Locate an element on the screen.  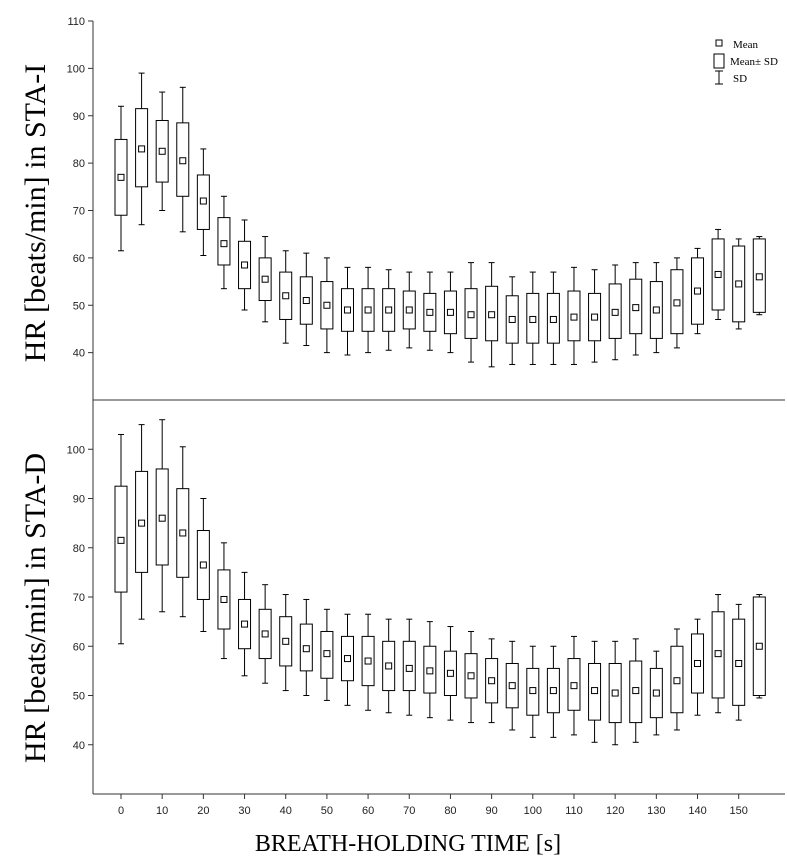
y-tick-label: 40 is located at coordinates (79, 354).